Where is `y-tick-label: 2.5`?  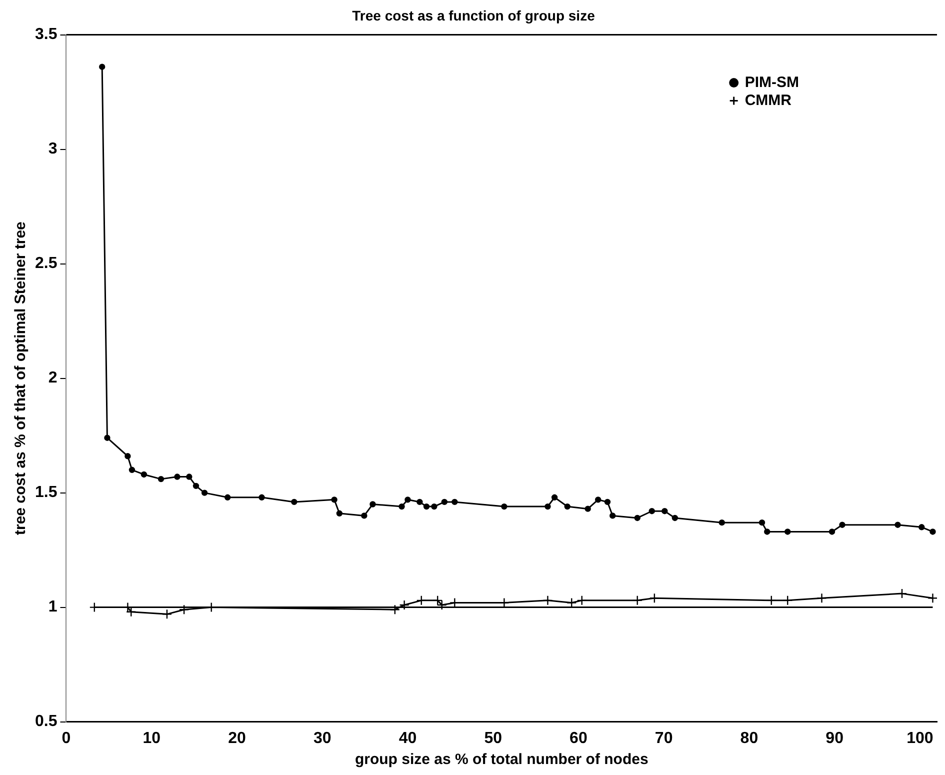 y-tick-label: 2.5 is located at coordinates (46, 263).